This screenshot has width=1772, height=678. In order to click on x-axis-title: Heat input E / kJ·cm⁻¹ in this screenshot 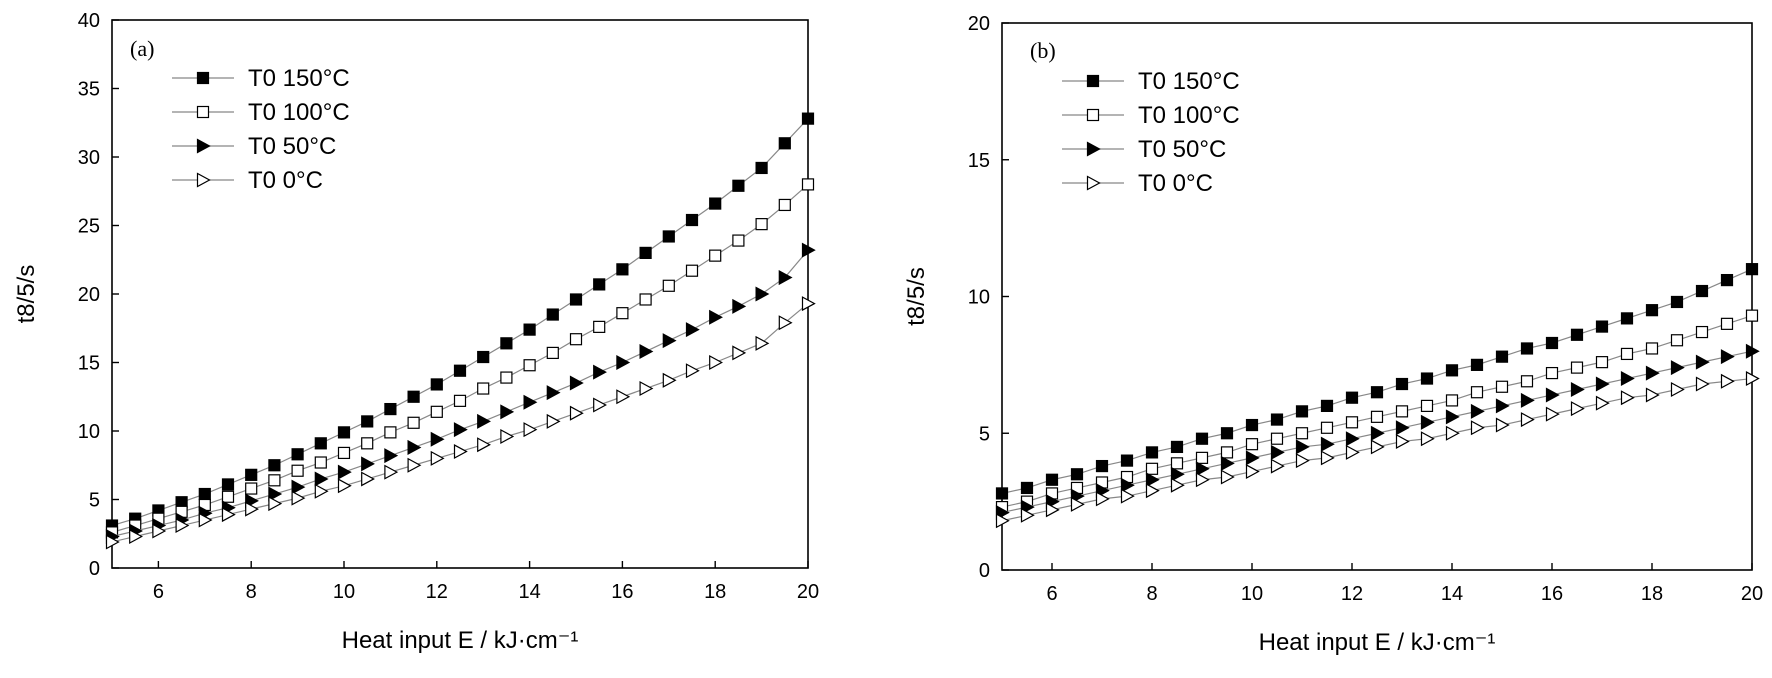, I will do `click(460, 640)`.